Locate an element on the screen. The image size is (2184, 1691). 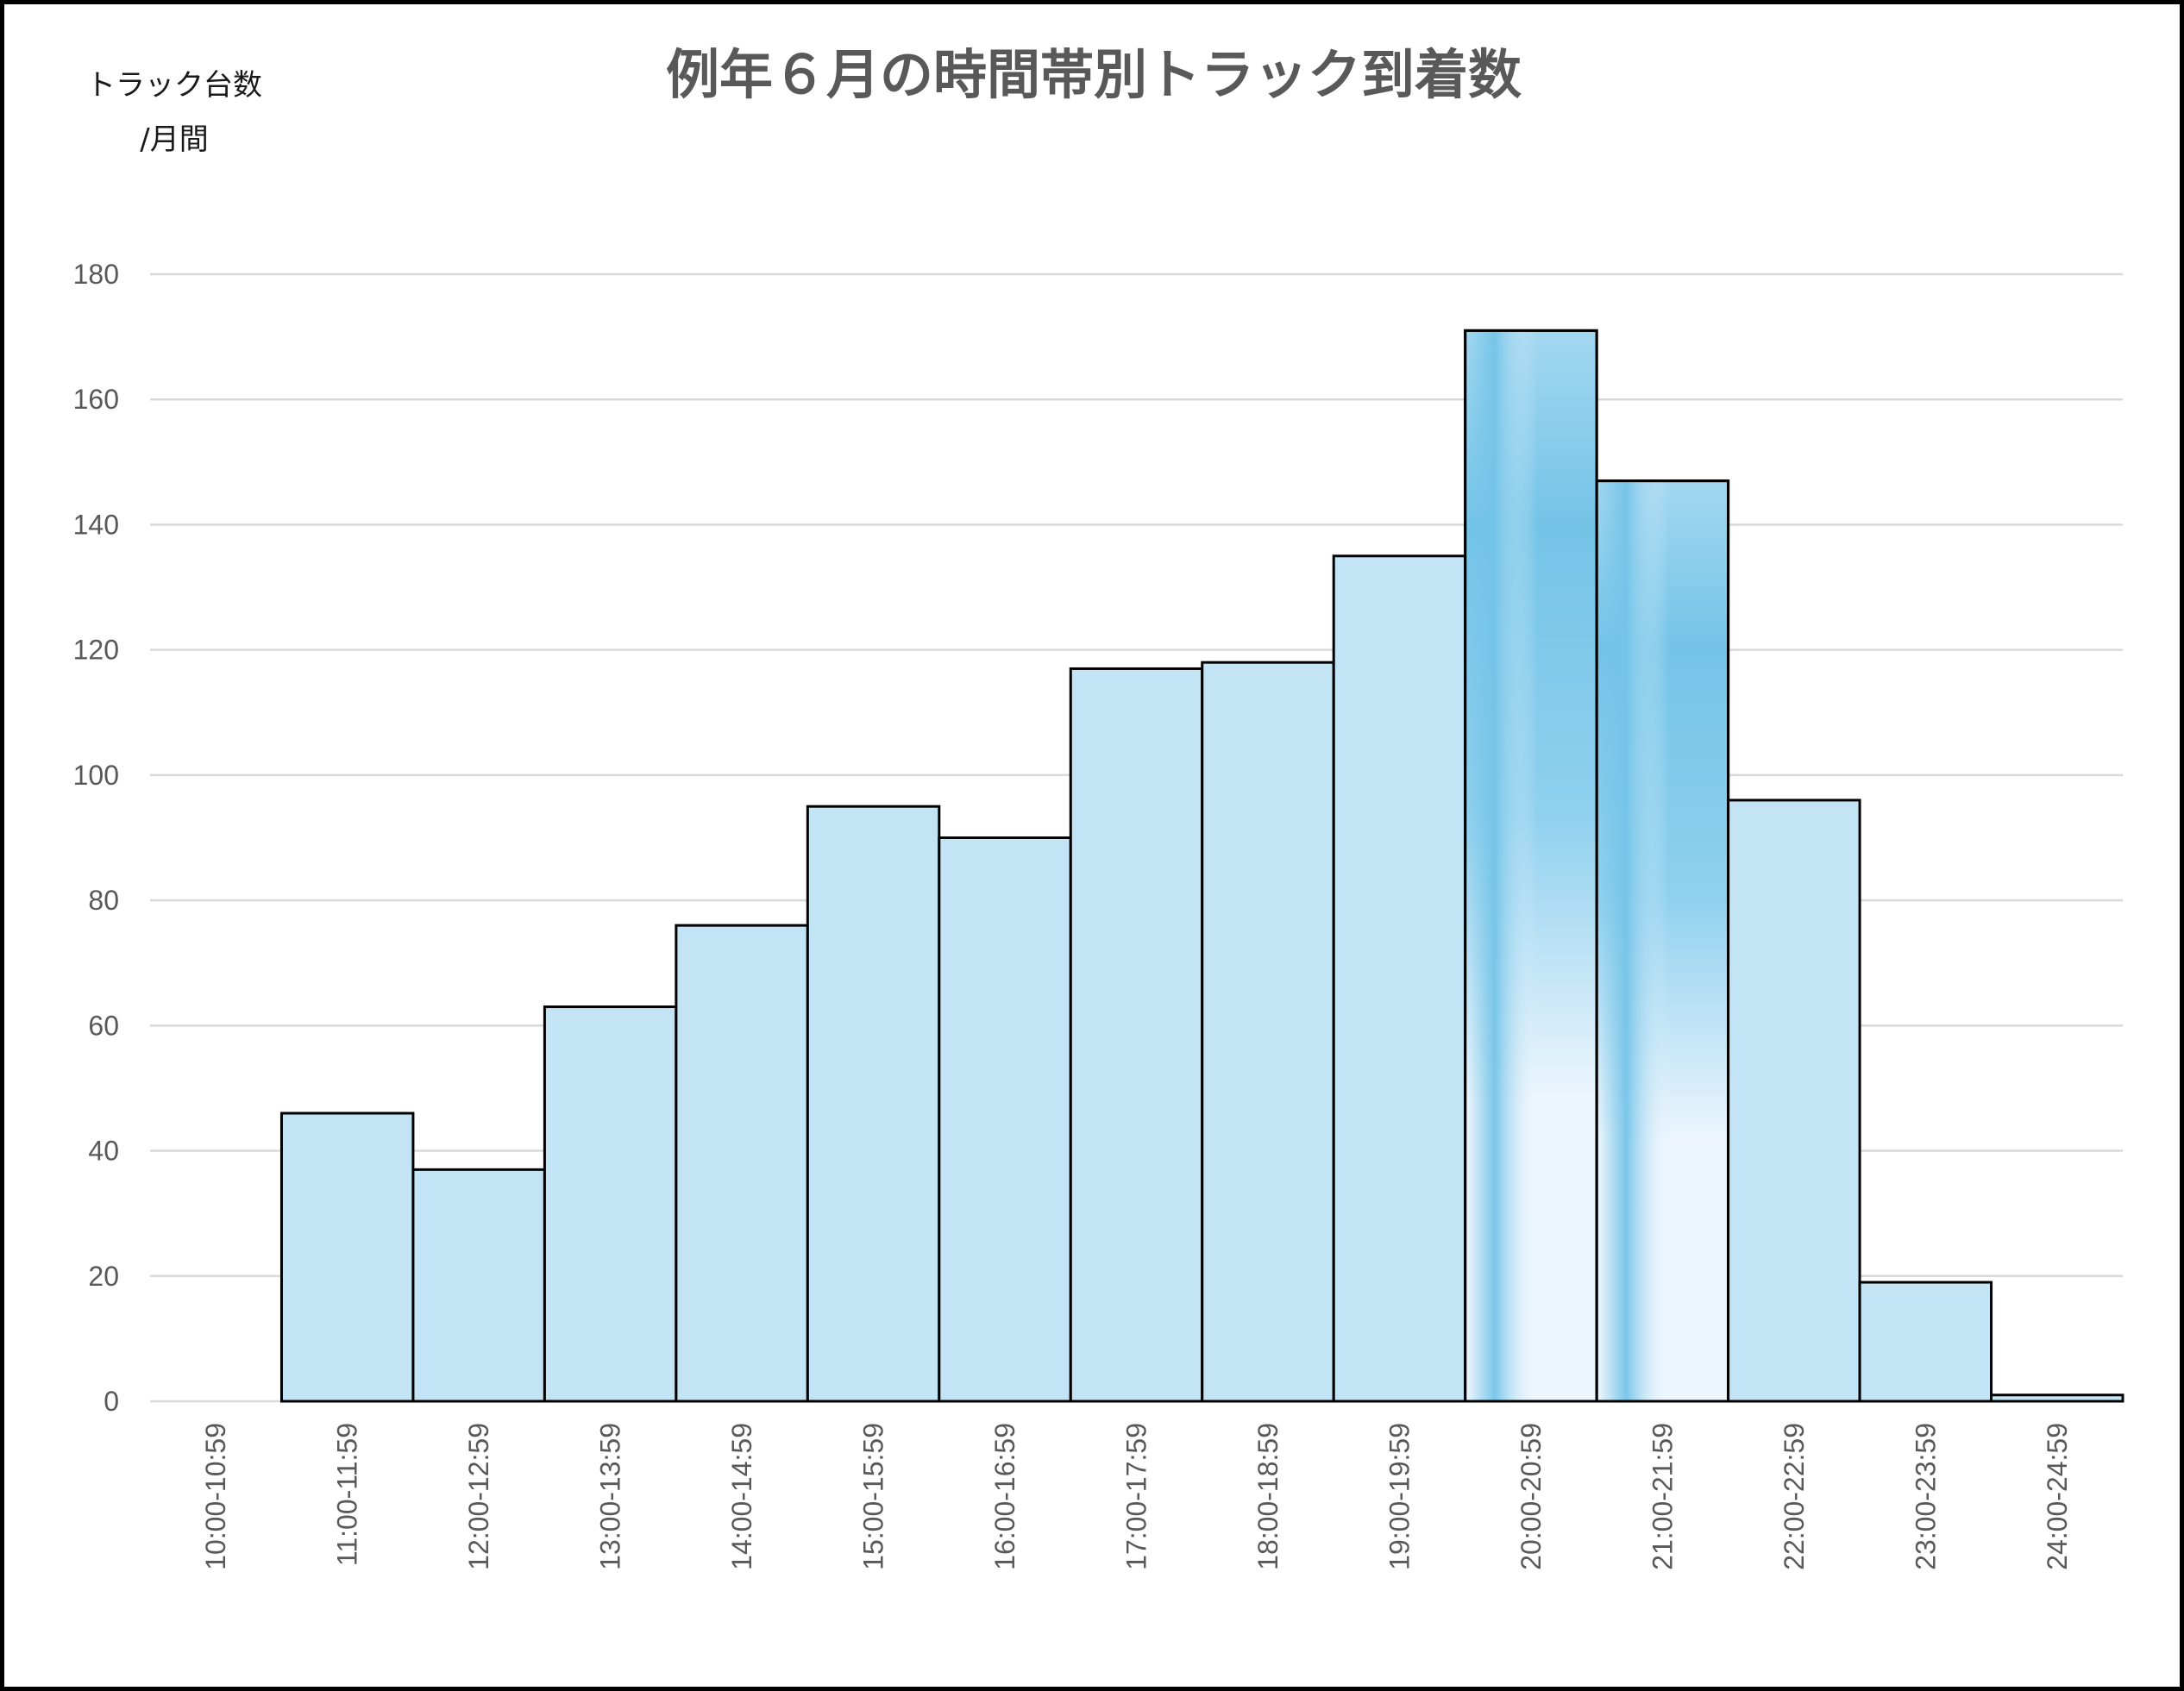
x-tick-label: 24:00-24:59 is located at coordinates (2057, 1496).